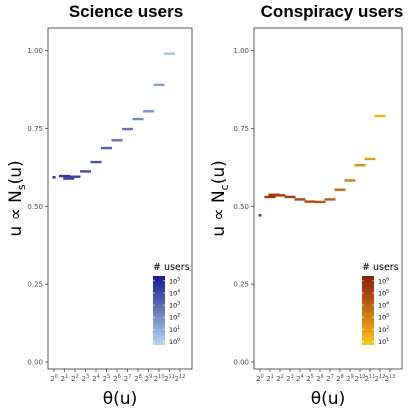 The image size is (415, 415). I want to click on legend: # users 10⁵ 10⁴ 10³ 10² 10¹ 10⁰, so click(171, 304).